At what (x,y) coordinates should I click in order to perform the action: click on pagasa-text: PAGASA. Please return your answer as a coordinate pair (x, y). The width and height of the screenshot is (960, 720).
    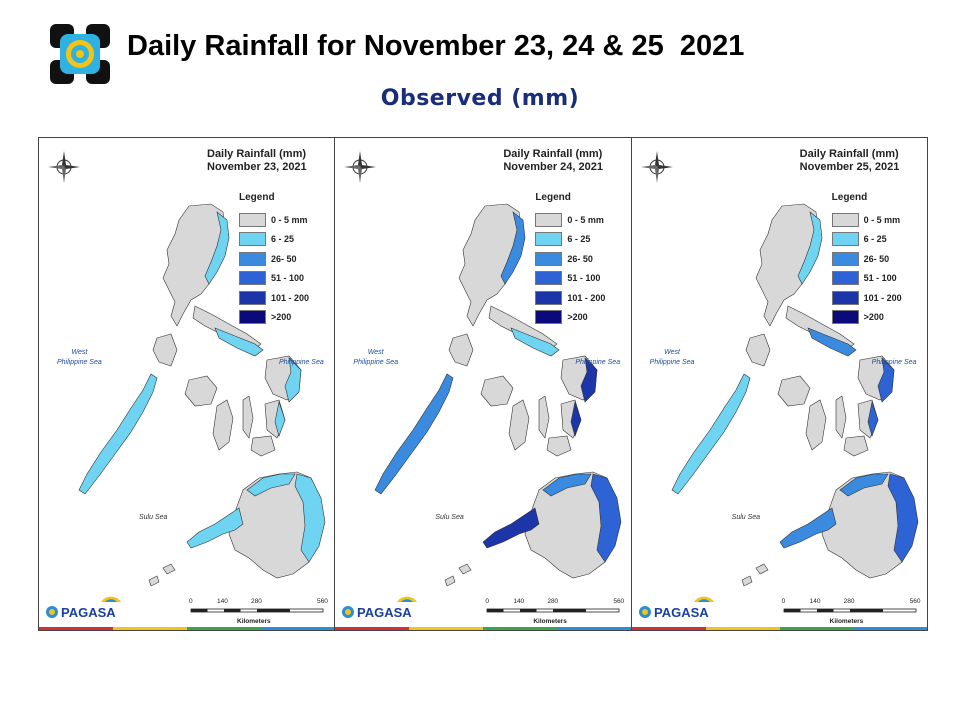
    Looking at the image, I should click on (384, 612).